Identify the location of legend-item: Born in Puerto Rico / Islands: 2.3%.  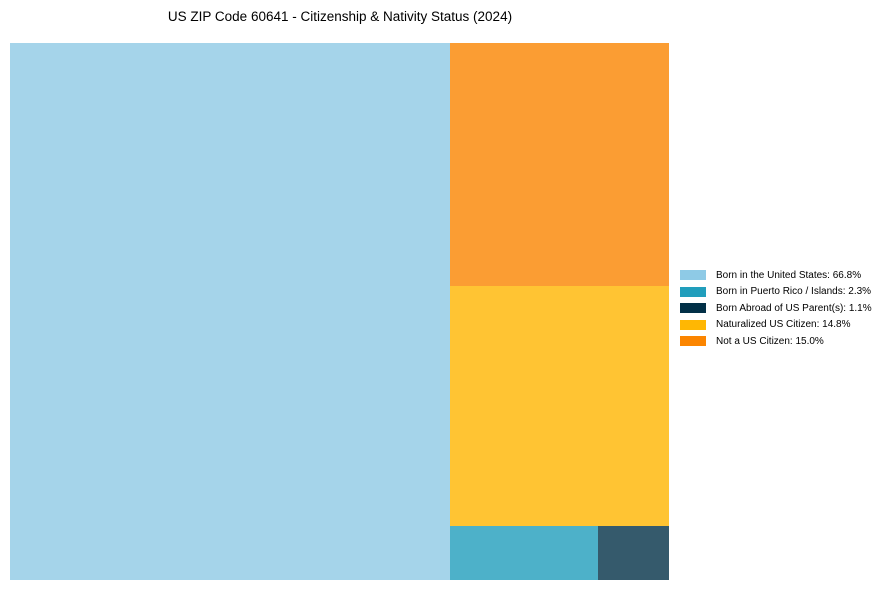
(776, 292).